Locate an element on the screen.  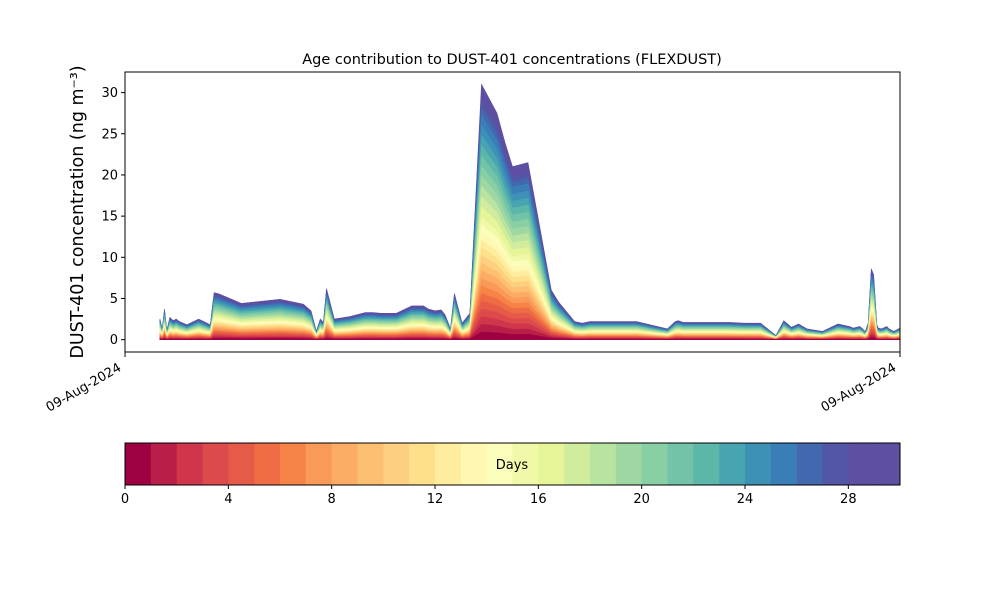
colorbar-tick-label: 12 is located at coordinates (435, 499).